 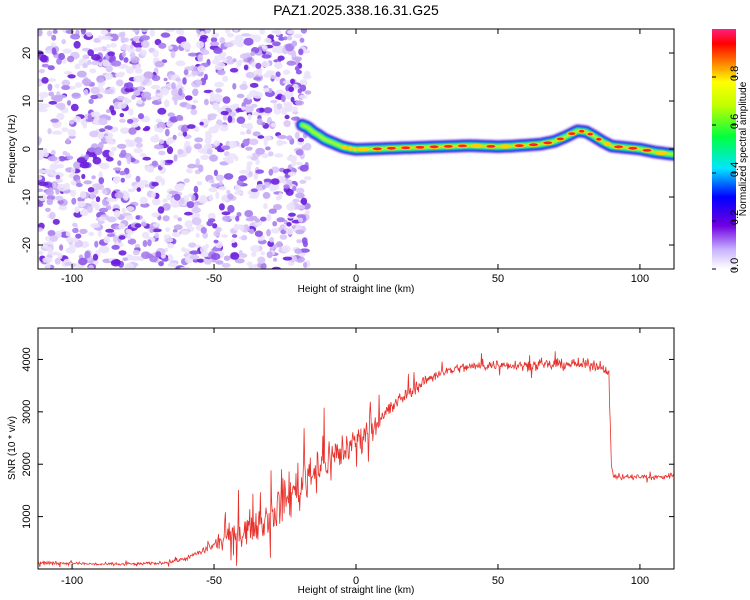 What do you see at coordinates (735, 169) in the screenshot?
I see `colorbar-tick-label: 0.4` at bounding box center [735, 169].